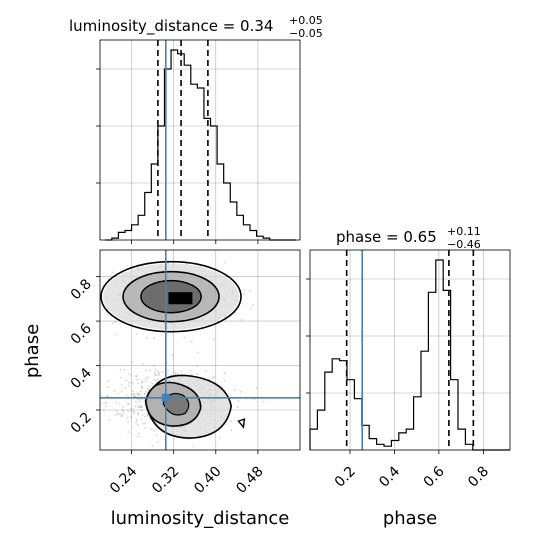 Image resolution: width=550 pixels, height=550 pixels. I want to click on x-tick-label: 0.4, so click(389, 476).